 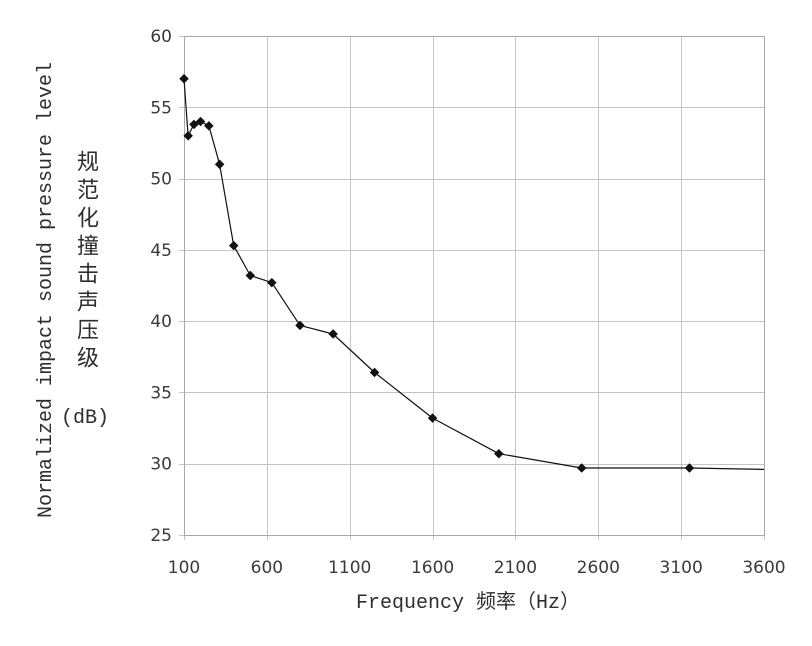 I want to click on y-tick-label: 35, so click(x=161, y=393).